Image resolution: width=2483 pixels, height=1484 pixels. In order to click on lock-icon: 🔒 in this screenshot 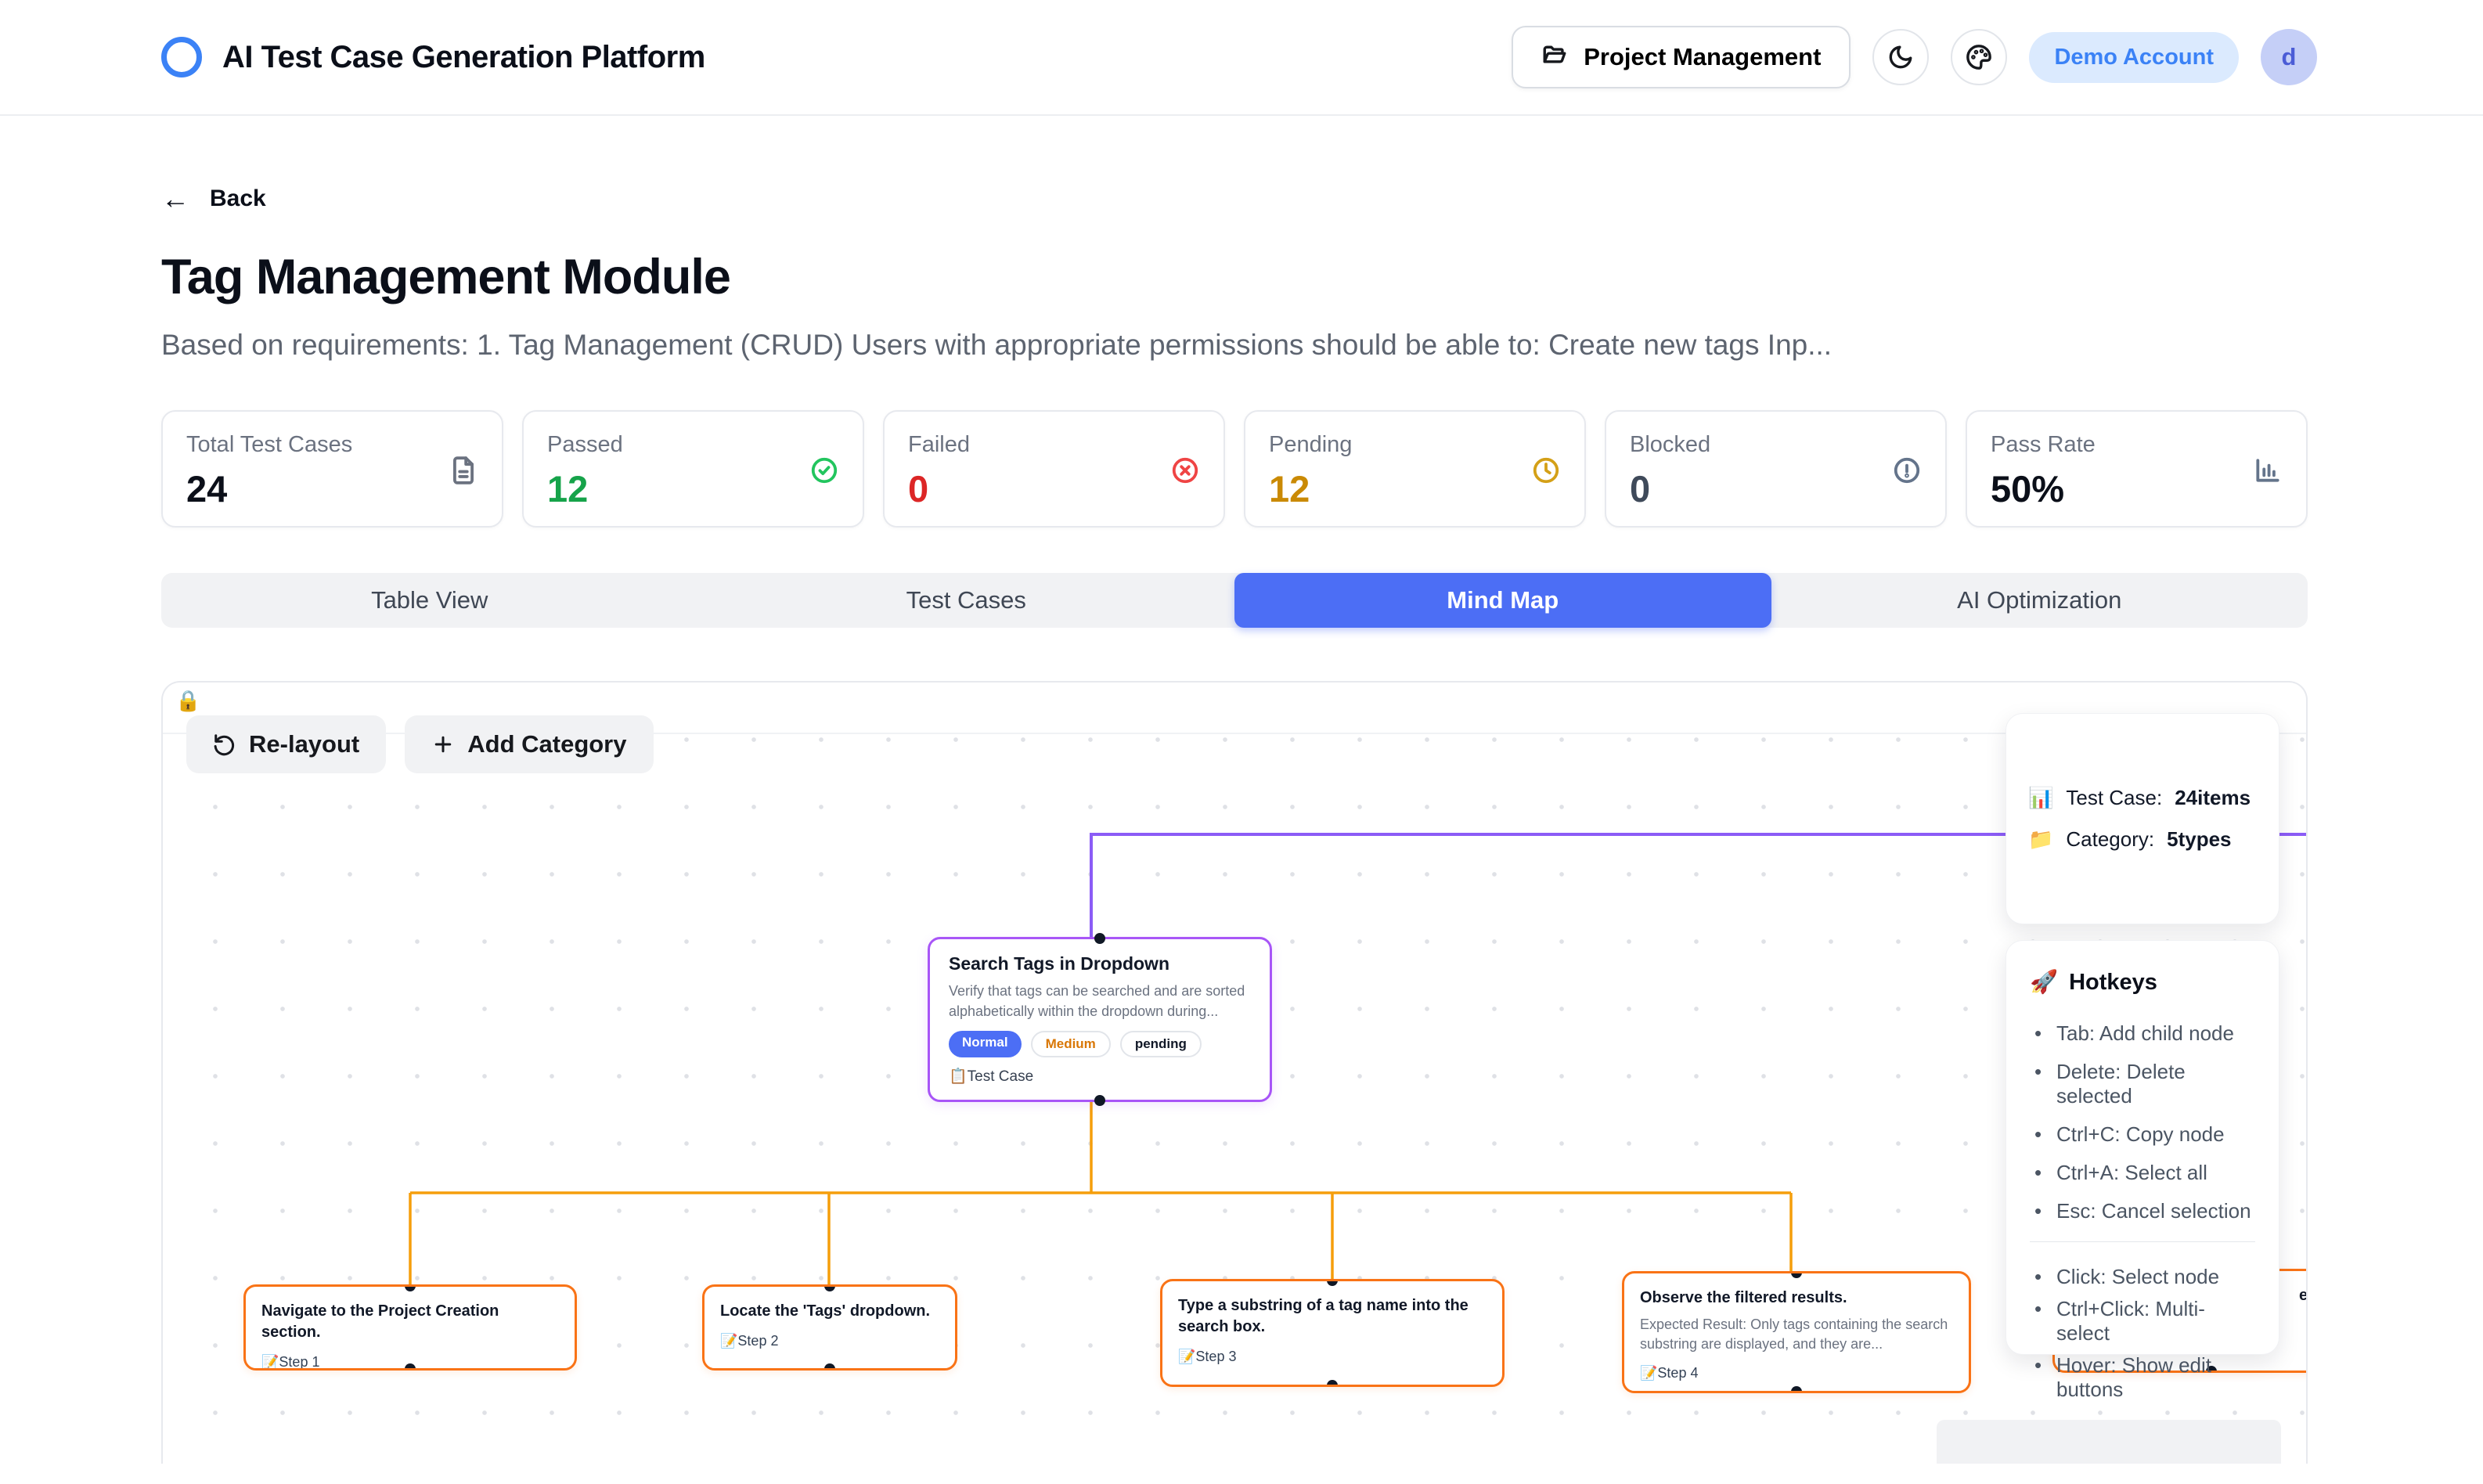, I will do `click(188, 700)`.